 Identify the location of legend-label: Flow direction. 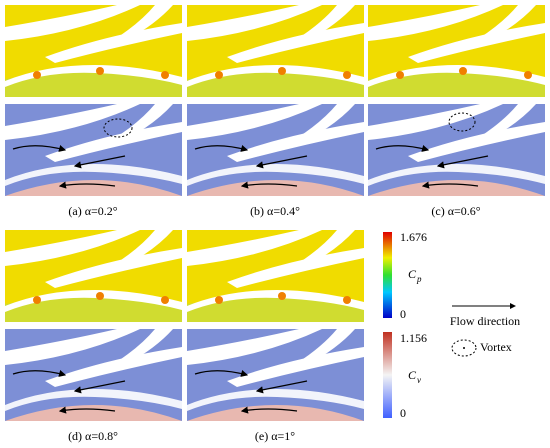
(485, 321).